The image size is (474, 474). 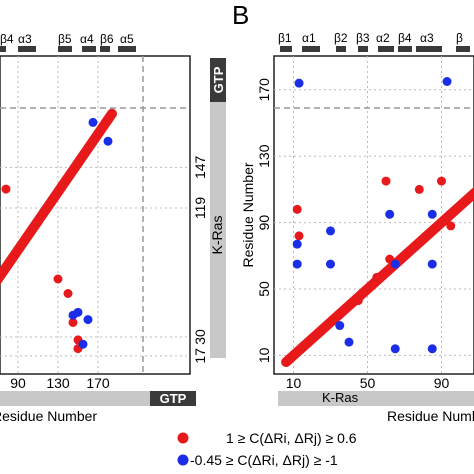 What do you see at coordinates (218, 208) in the screenshot?
I see `side-bar-left` at bounding box center [218, 208].